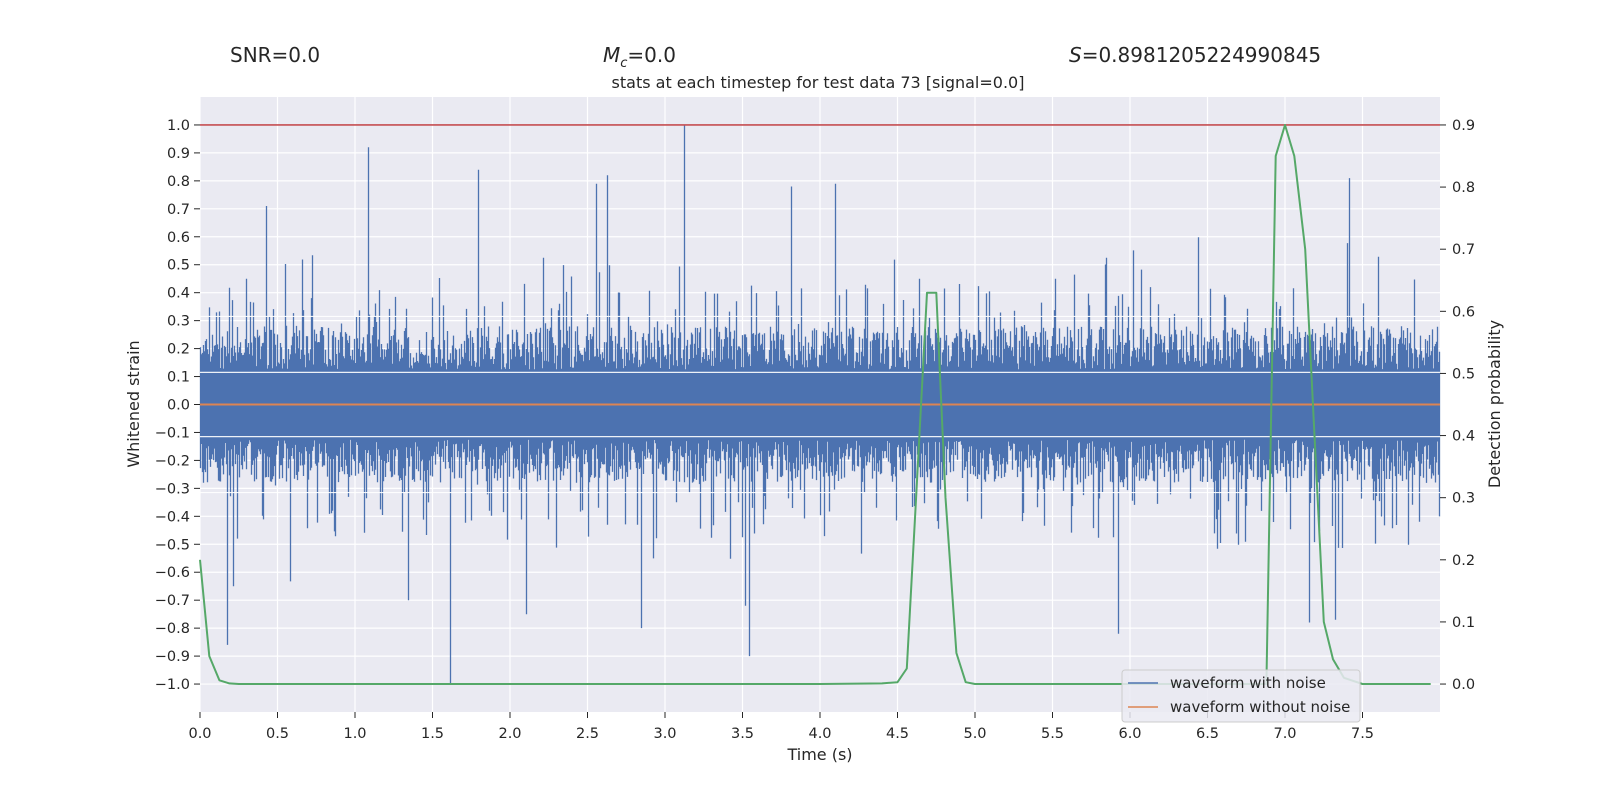 The height and width of the screenshot is (800, 1600). I want to click on y-tick-label: −0.5, so click(172, 545).